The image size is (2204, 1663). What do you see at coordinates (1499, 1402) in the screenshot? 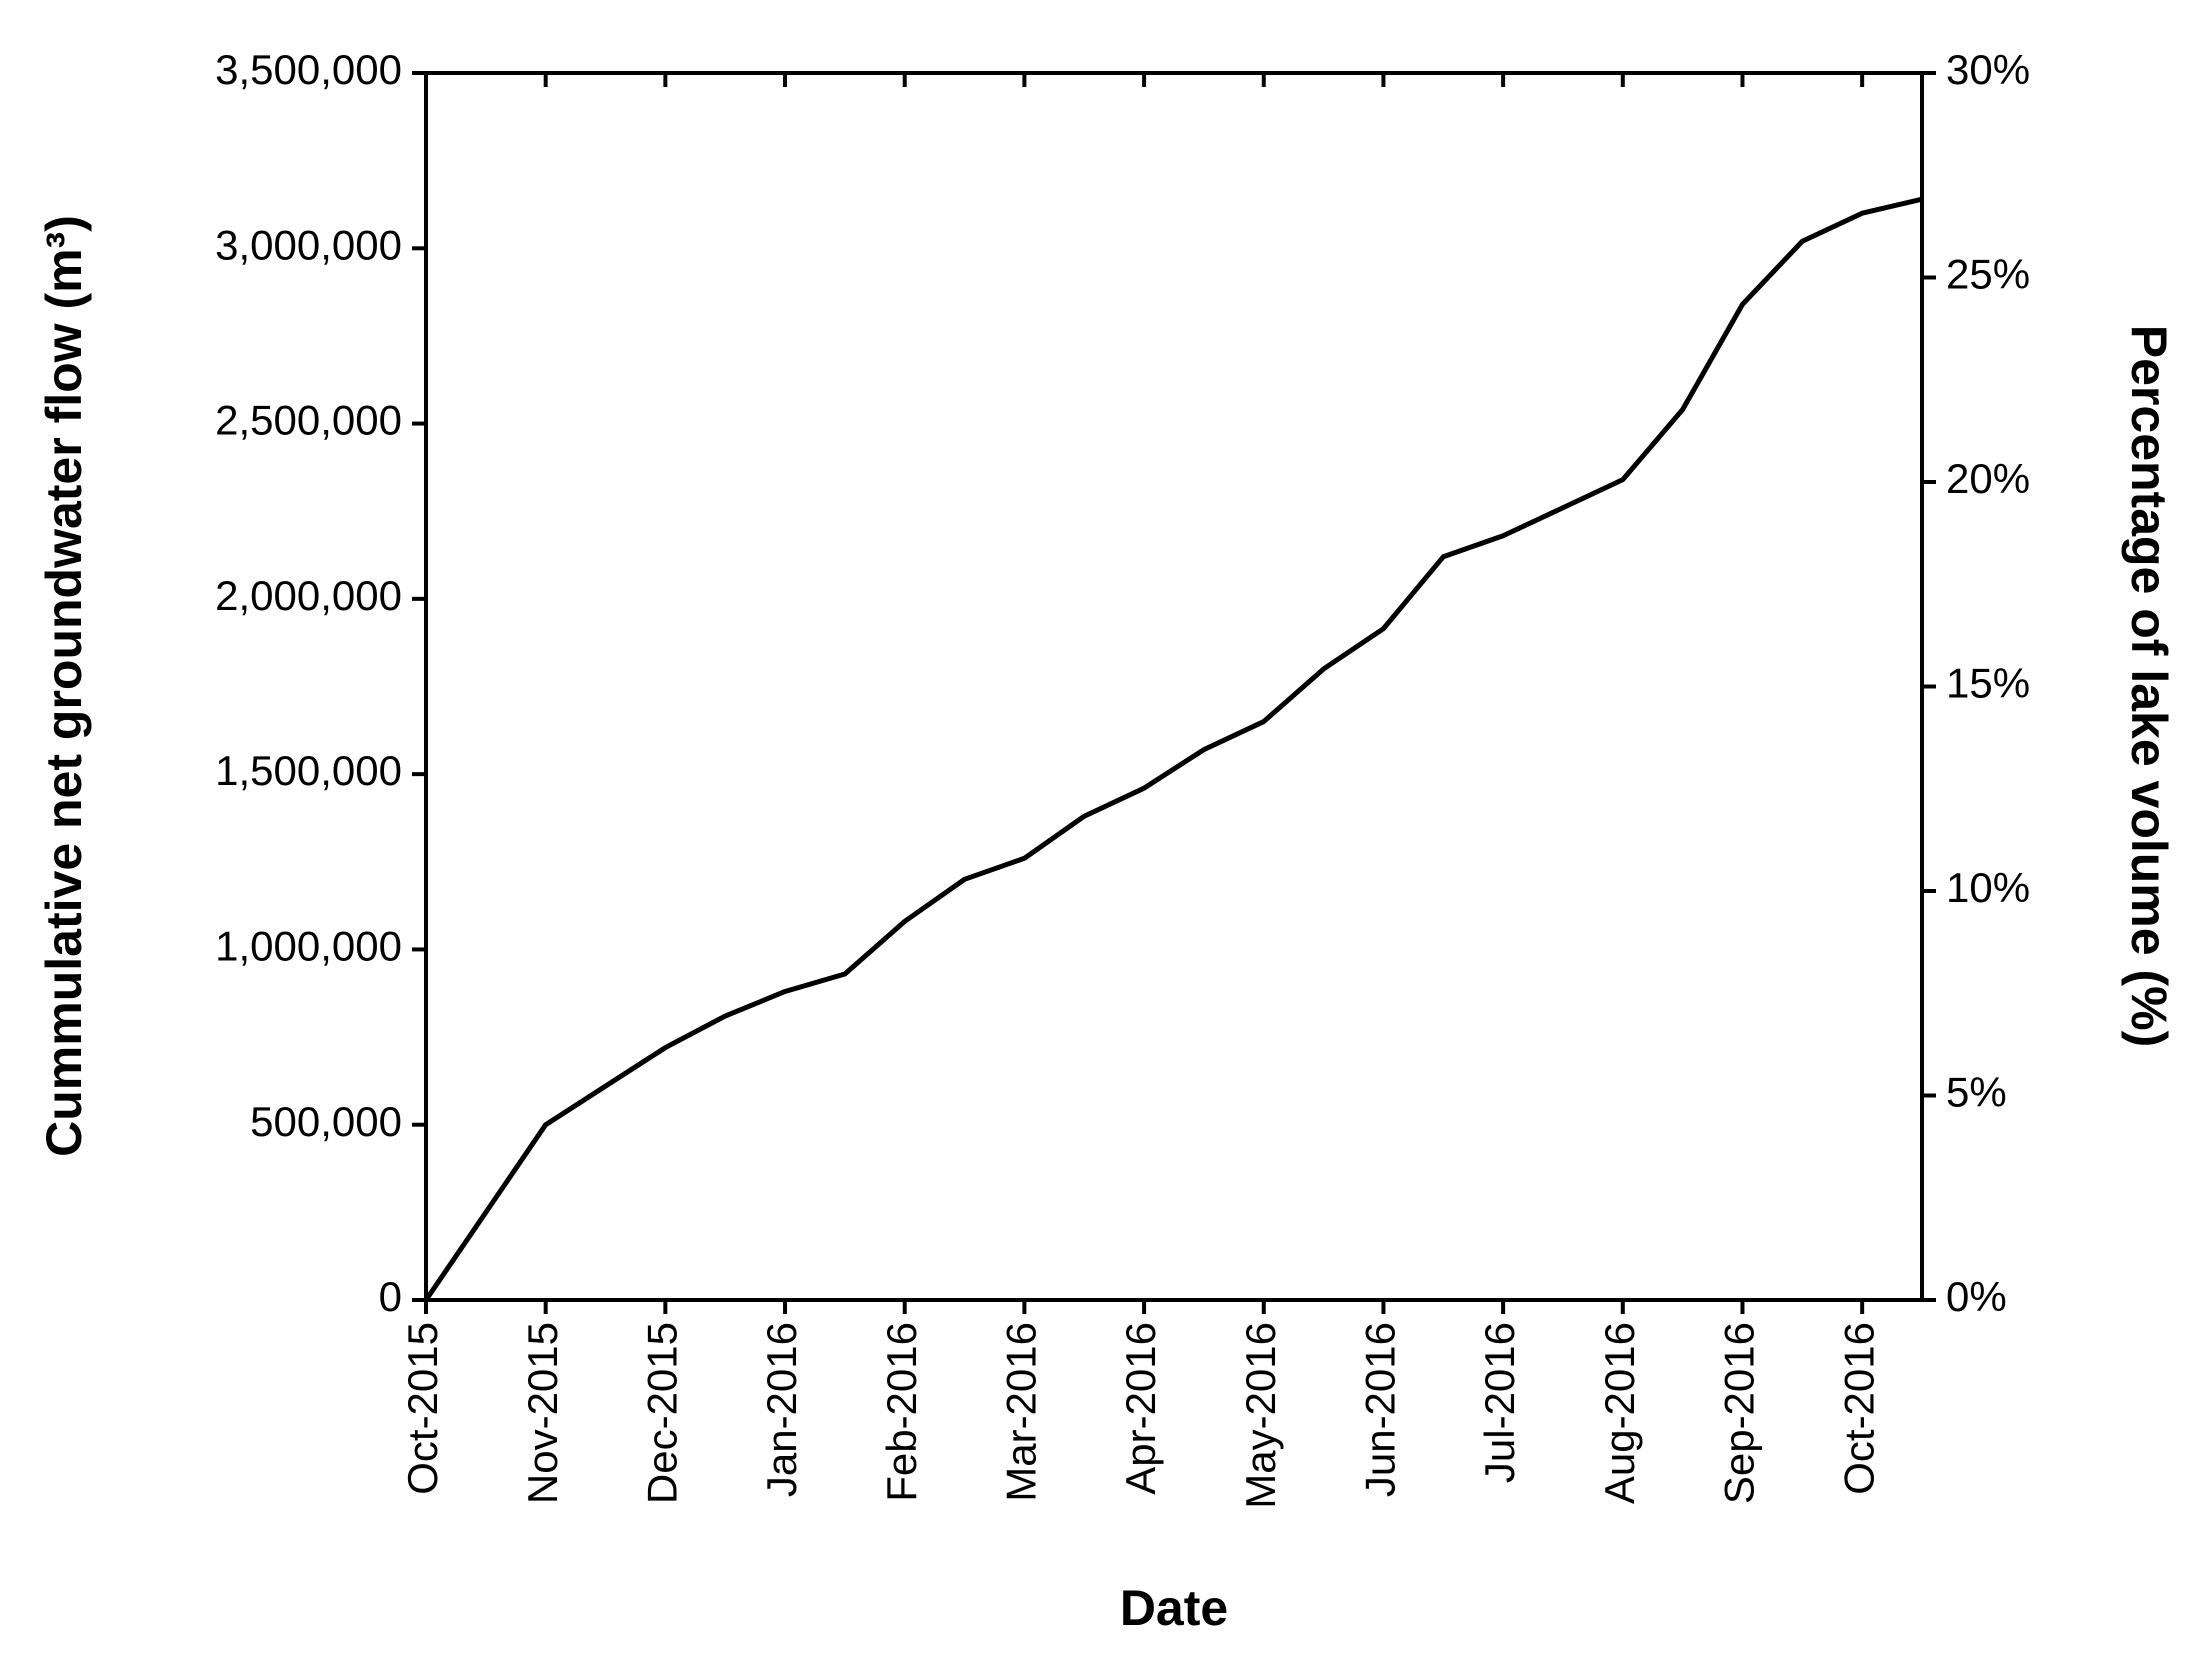
I see `x-tick-label: Jul-2016` at bounding box center [1499, 1402].